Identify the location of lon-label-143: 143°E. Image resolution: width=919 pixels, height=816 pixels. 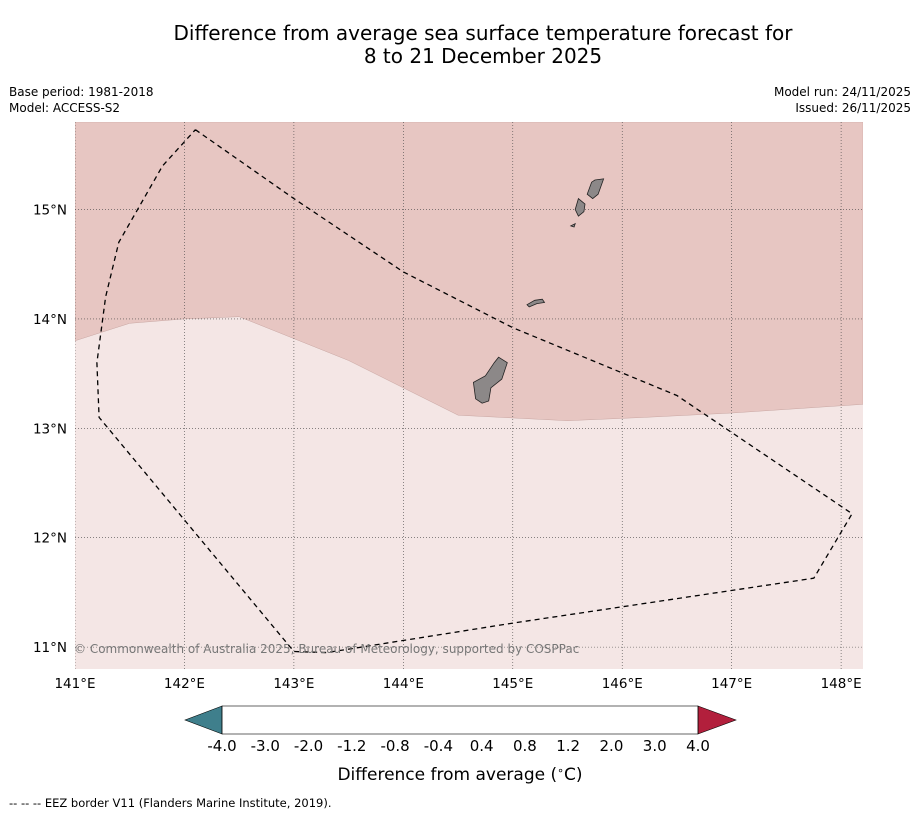
(293, 684).